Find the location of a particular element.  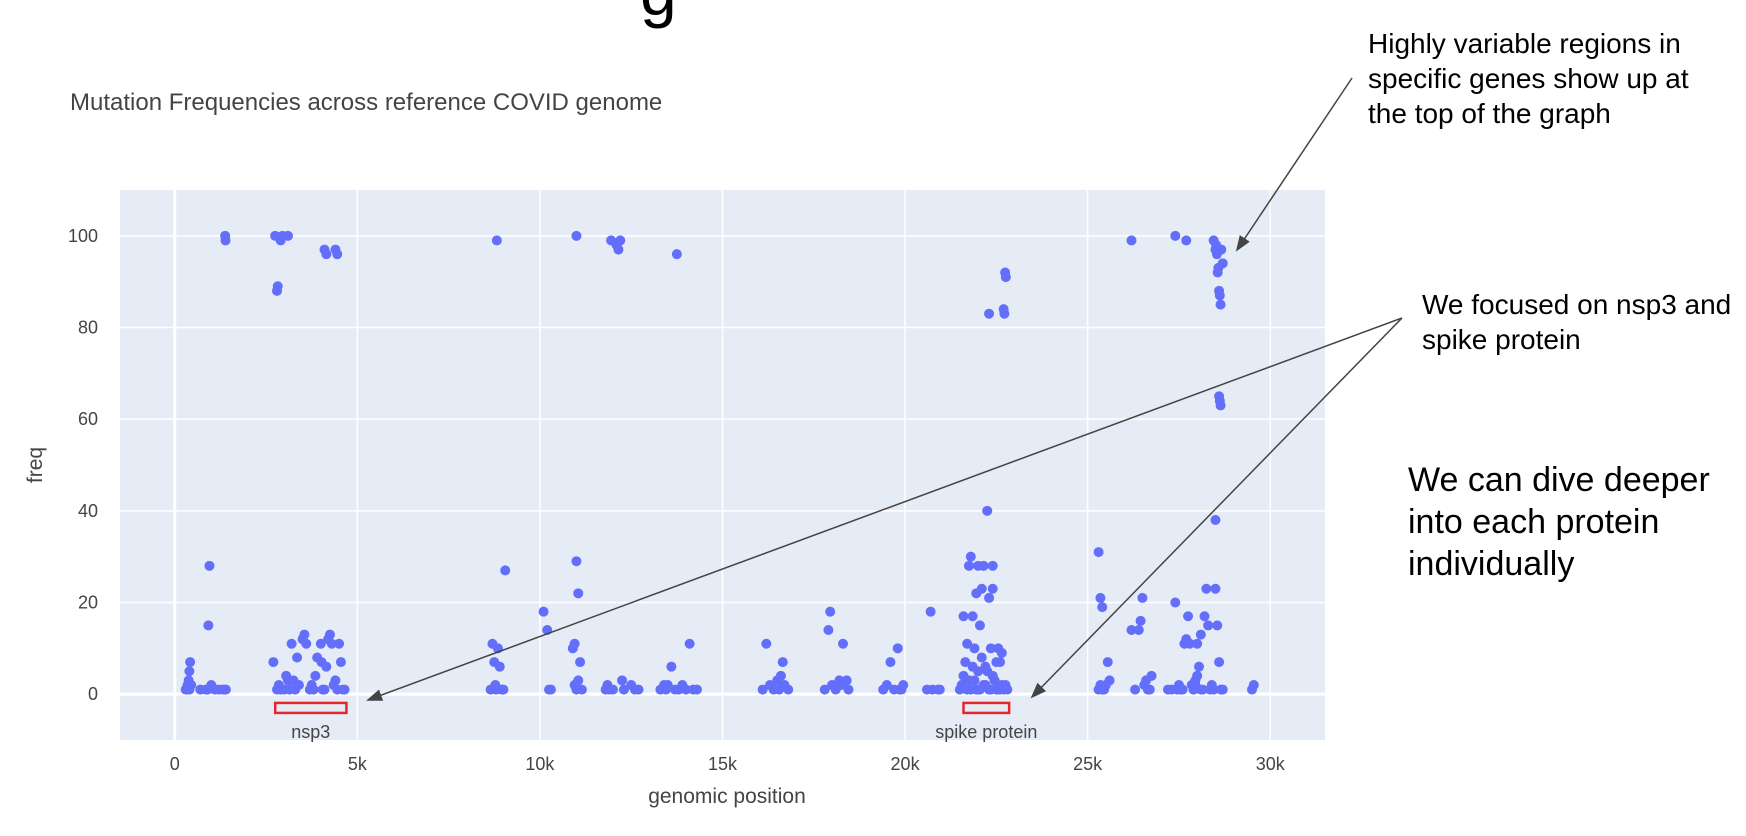

annotation-focus: We focused on nsp3 and spike protein is located at coordinates (1577, 322).